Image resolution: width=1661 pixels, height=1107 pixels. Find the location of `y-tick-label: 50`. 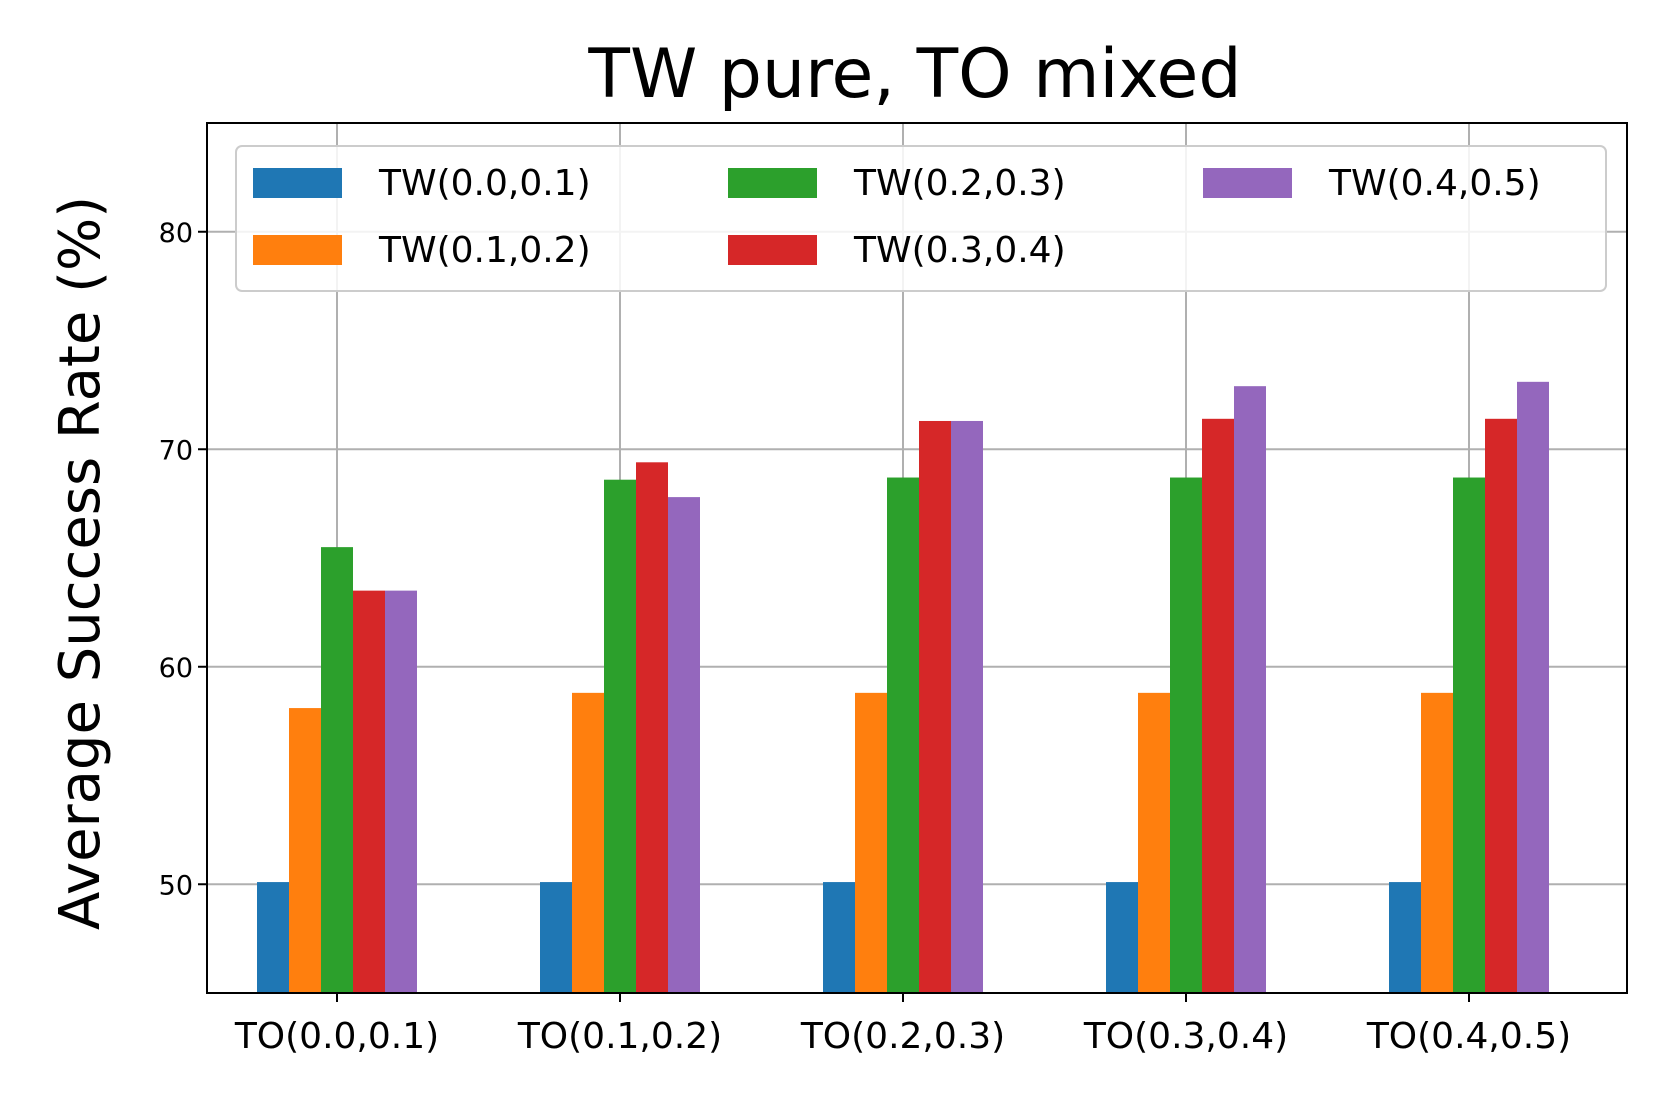

y-tick-label: 50 is located at coordinates (176, 885).